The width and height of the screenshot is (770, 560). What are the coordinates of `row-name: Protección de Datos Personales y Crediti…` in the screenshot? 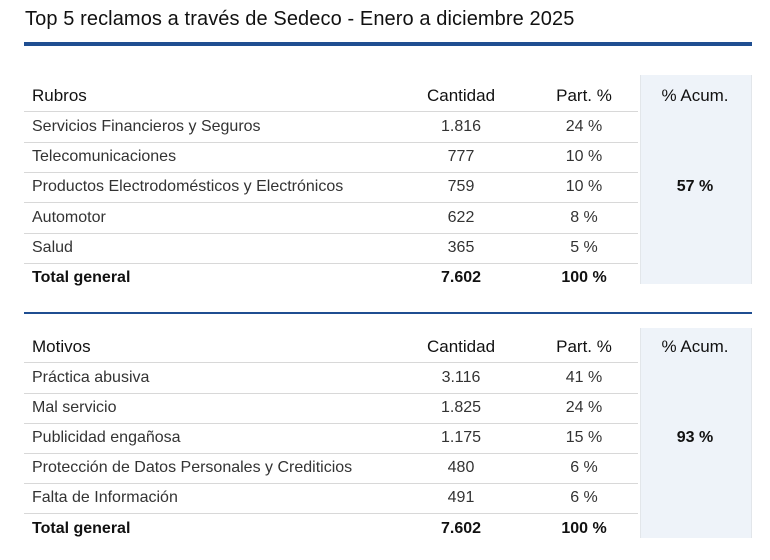 It's located at (192, 467).